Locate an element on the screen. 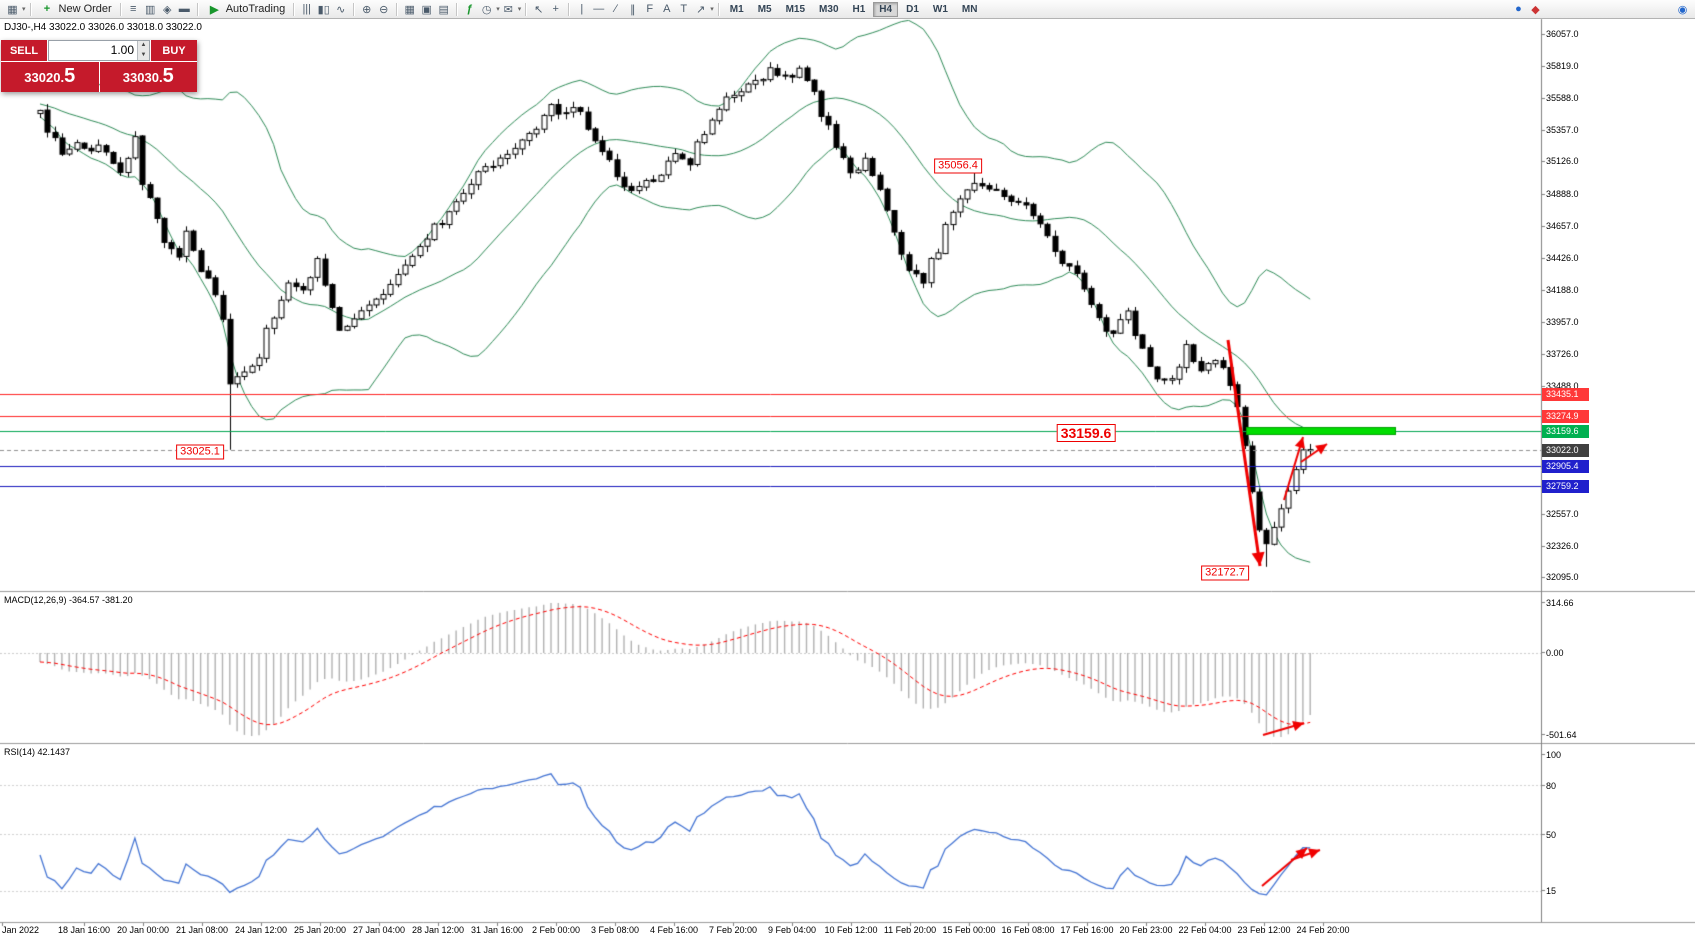 Image resolution: width=1695 pixels, height=939 pixels. timeframe-d1-button: D1 is located at coordinates (912, 9).